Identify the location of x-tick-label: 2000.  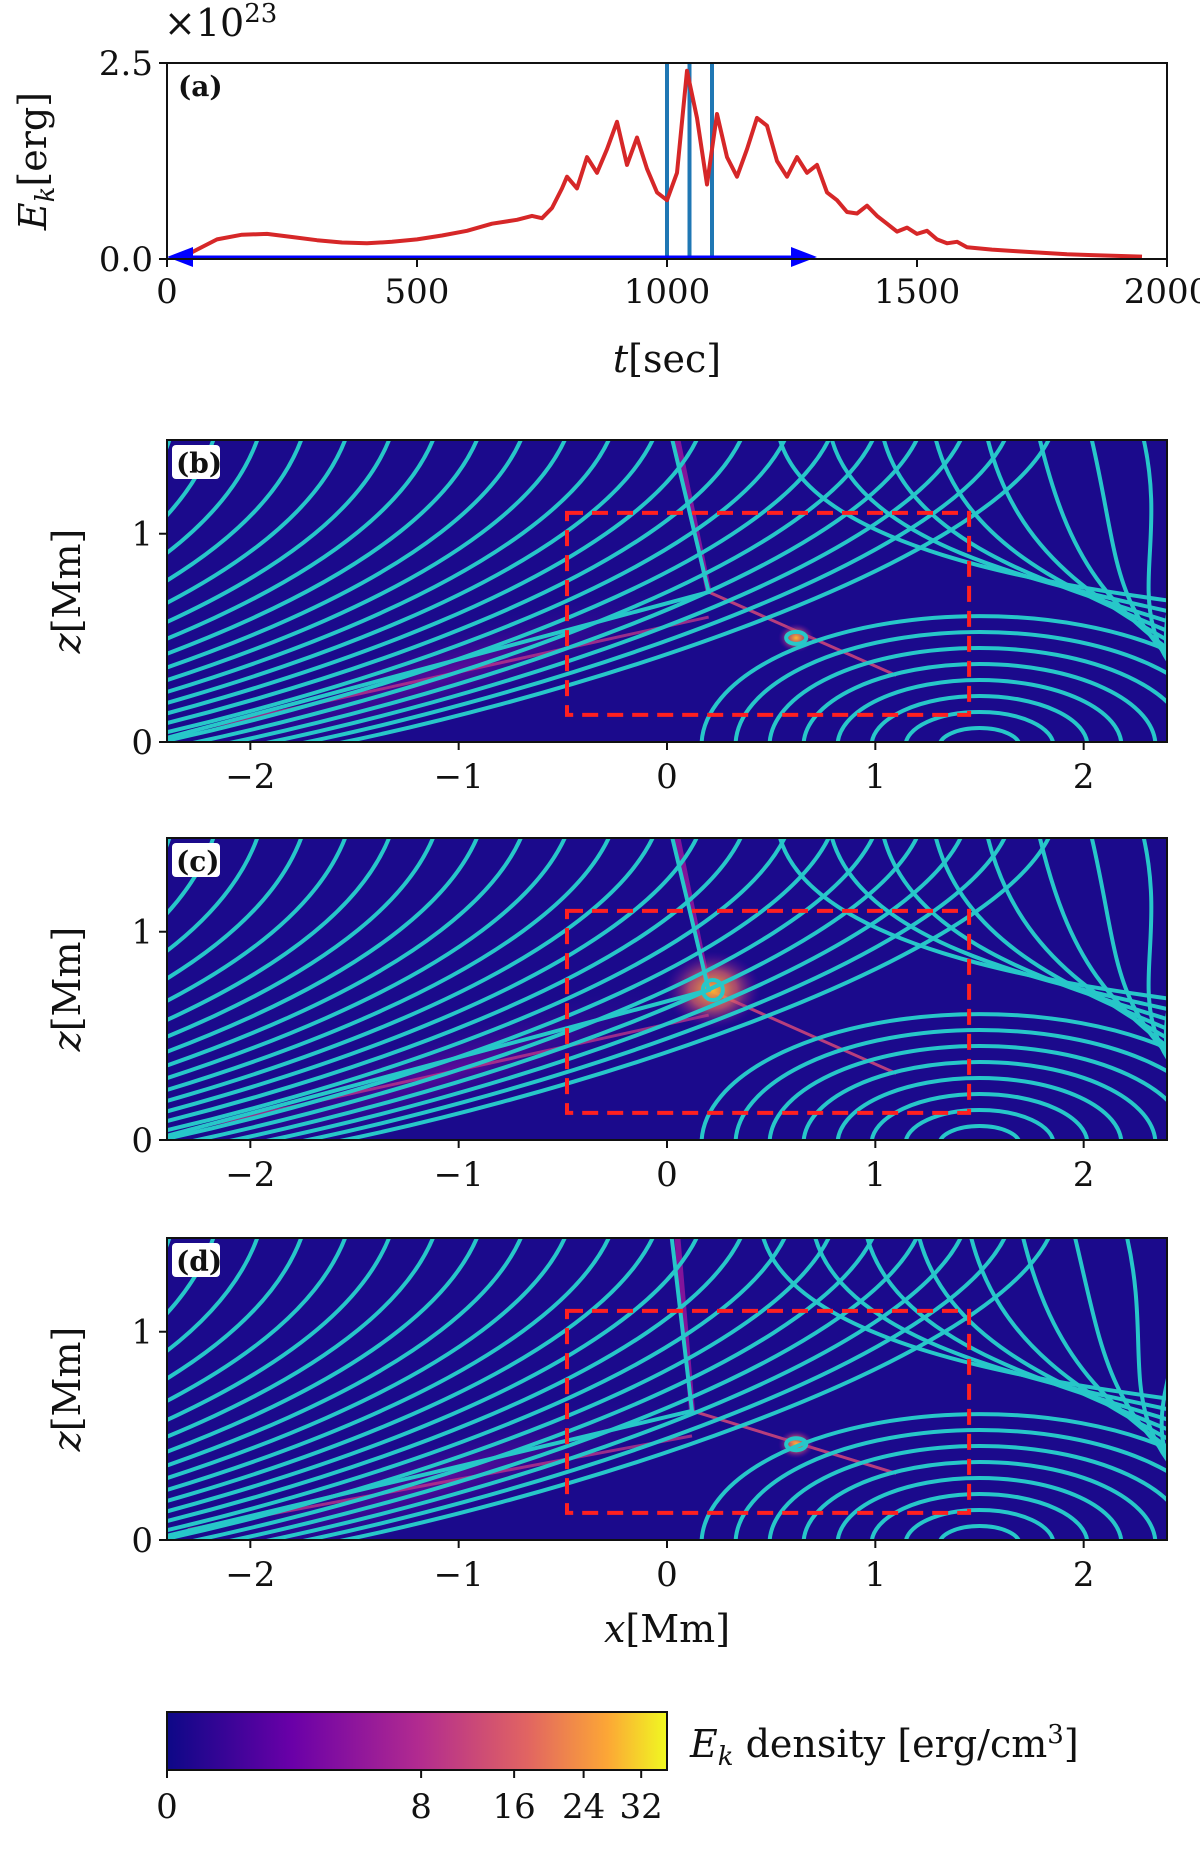
(1162, 292).